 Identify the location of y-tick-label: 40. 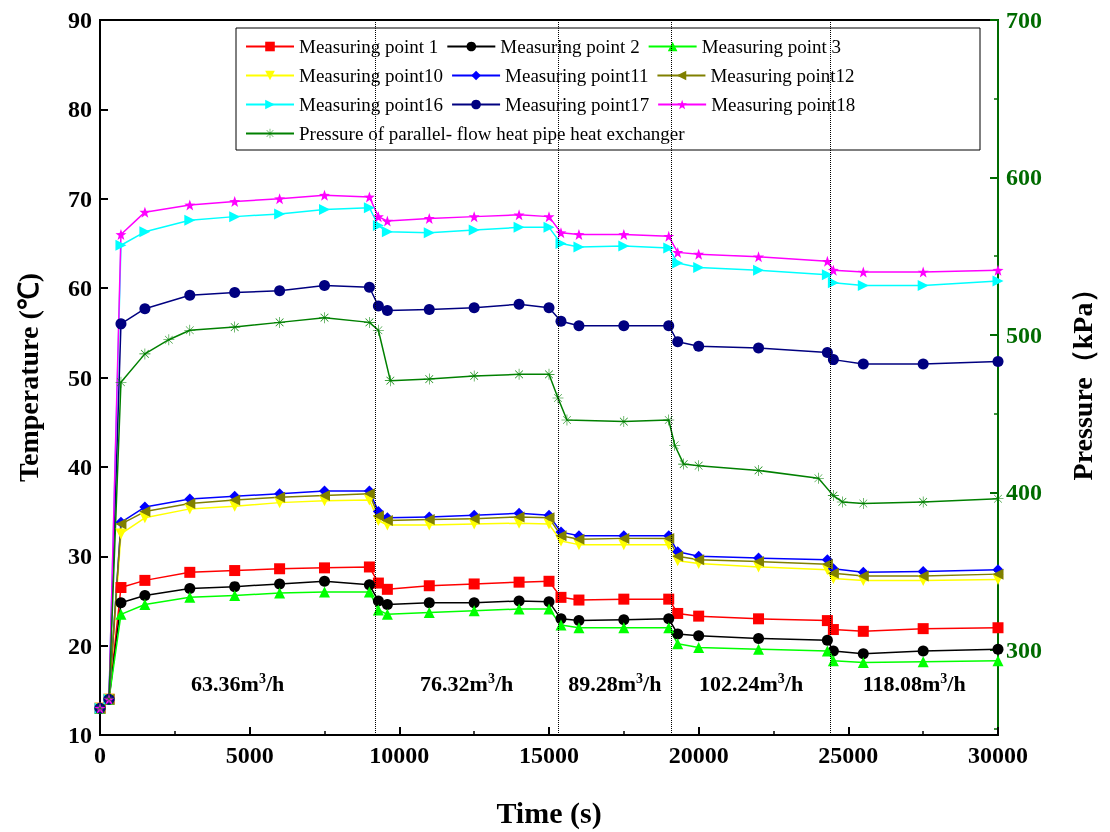
(80, 466).